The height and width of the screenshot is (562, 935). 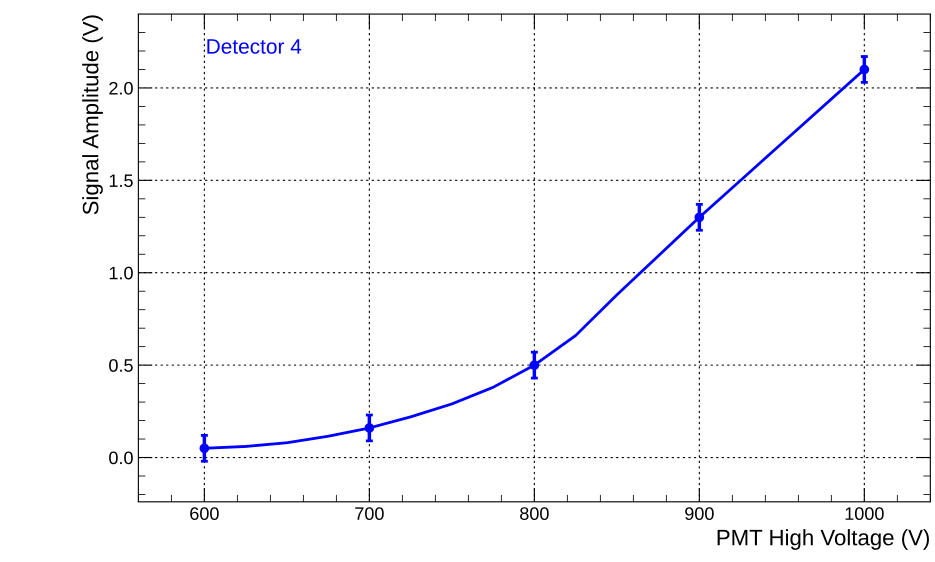 I want to click on y-tick-label: 0.5, so click(x=121, y=365).